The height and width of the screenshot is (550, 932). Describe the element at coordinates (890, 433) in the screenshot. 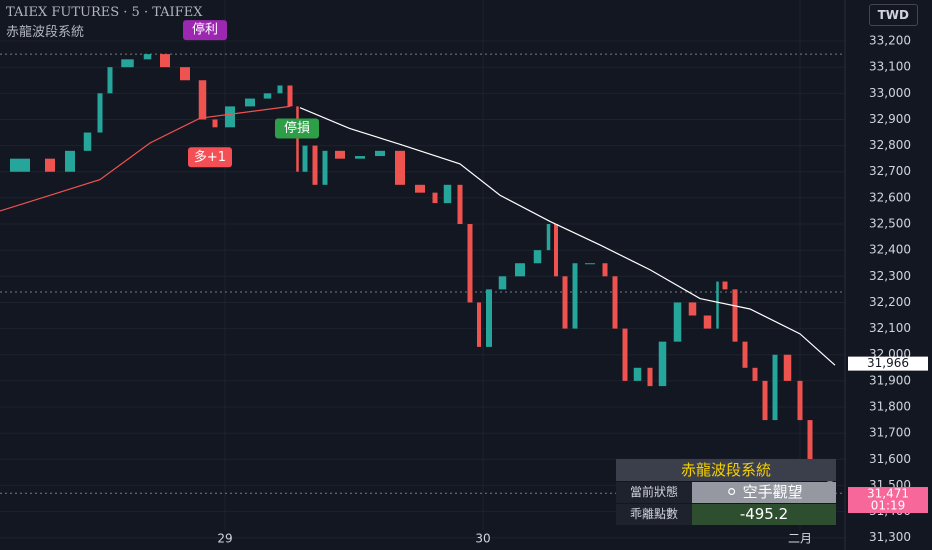

I see `y-tick-label: 31,700` at that location.